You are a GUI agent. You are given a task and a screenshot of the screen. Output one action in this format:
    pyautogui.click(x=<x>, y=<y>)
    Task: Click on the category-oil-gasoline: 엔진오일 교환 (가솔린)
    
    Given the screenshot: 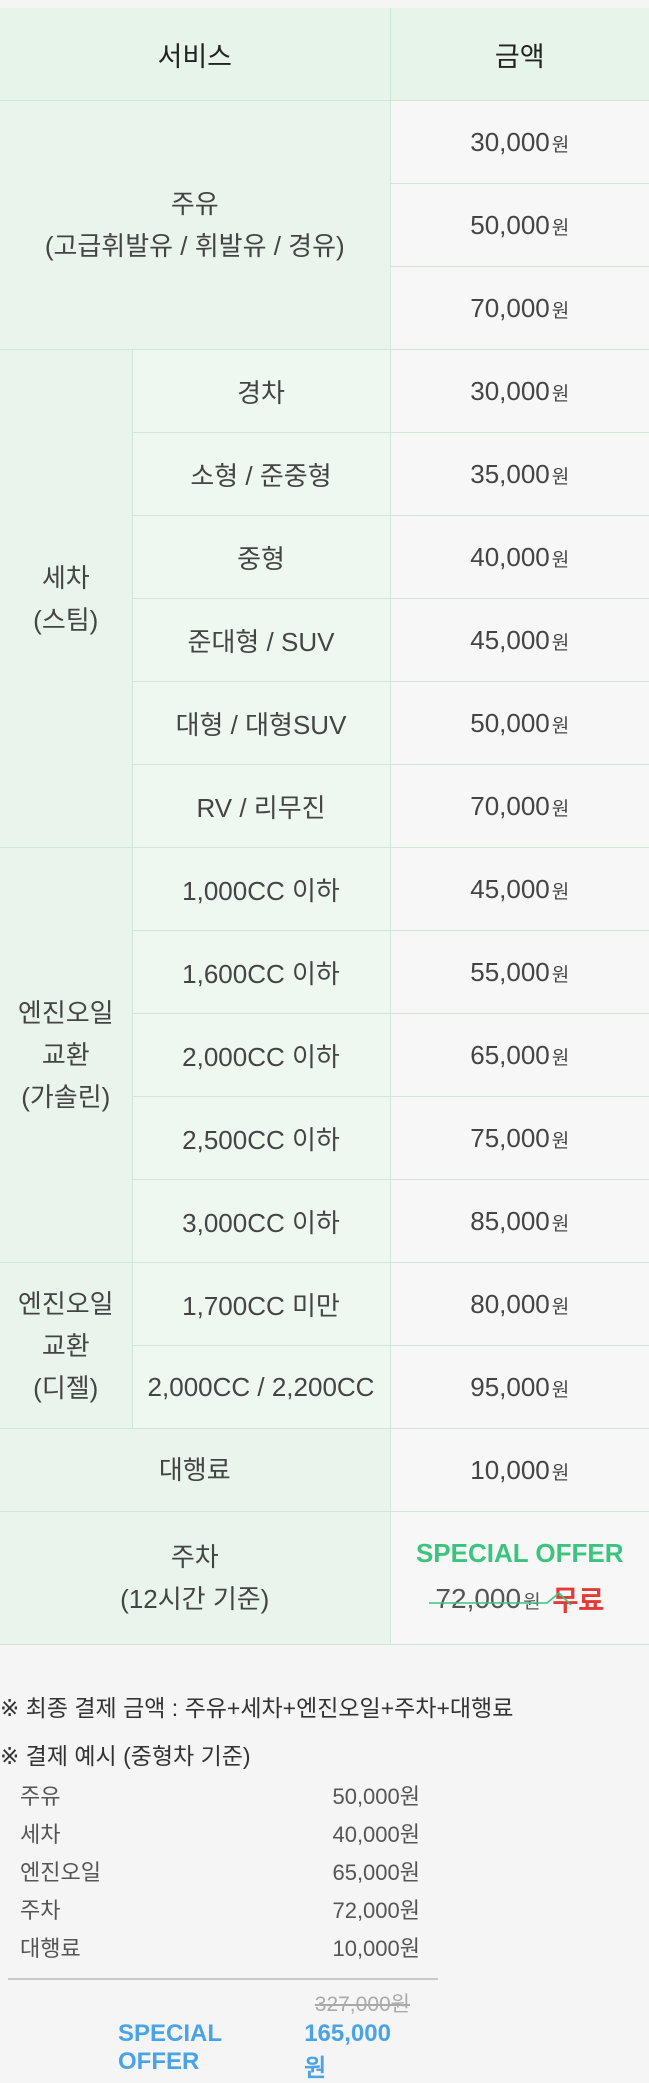 What is the action you would take?
    pyautogui.click(x=66, y=1055)
    